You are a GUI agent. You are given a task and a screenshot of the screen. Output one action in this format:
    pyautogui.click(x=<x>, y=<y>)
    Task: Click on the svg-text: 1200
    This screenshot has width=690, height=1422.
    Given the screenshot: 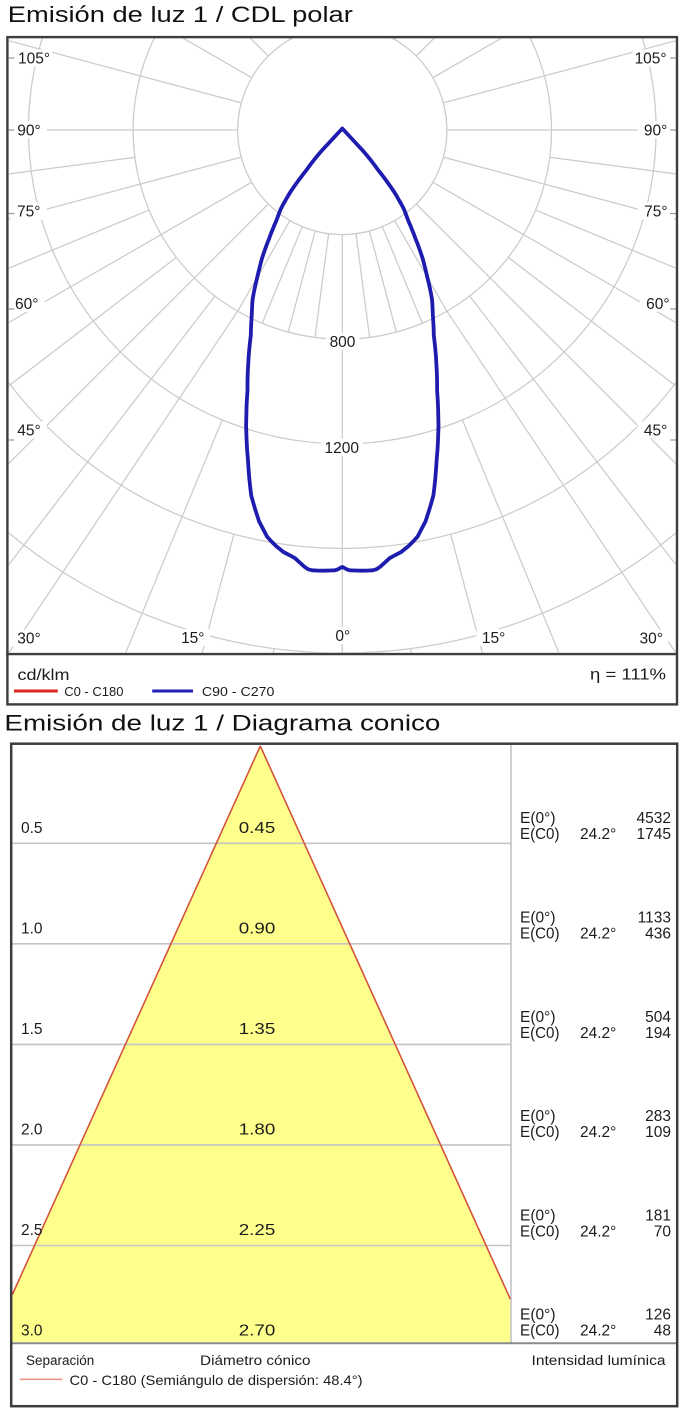 What is the action you would take?
    pyautogui.click(x=341, y=448)
    